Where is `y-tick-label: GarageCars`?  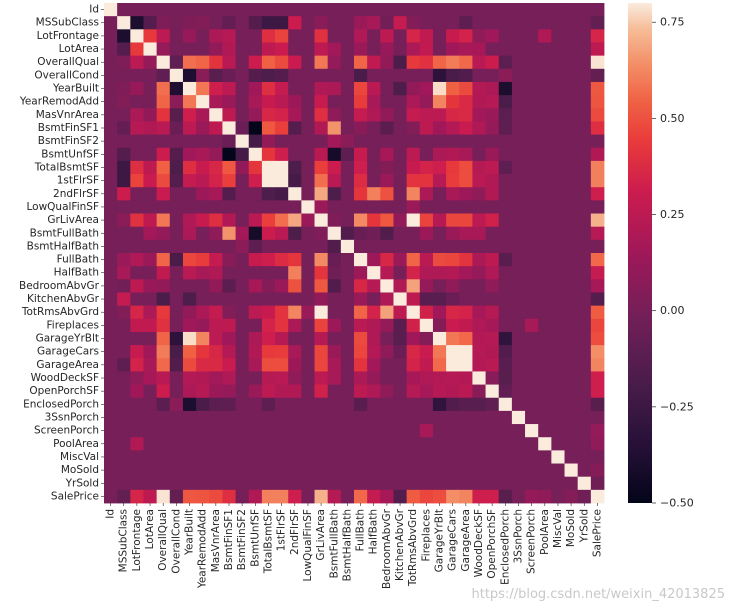
y-tick-label: GarageCars is located at coordinates (68, 352).